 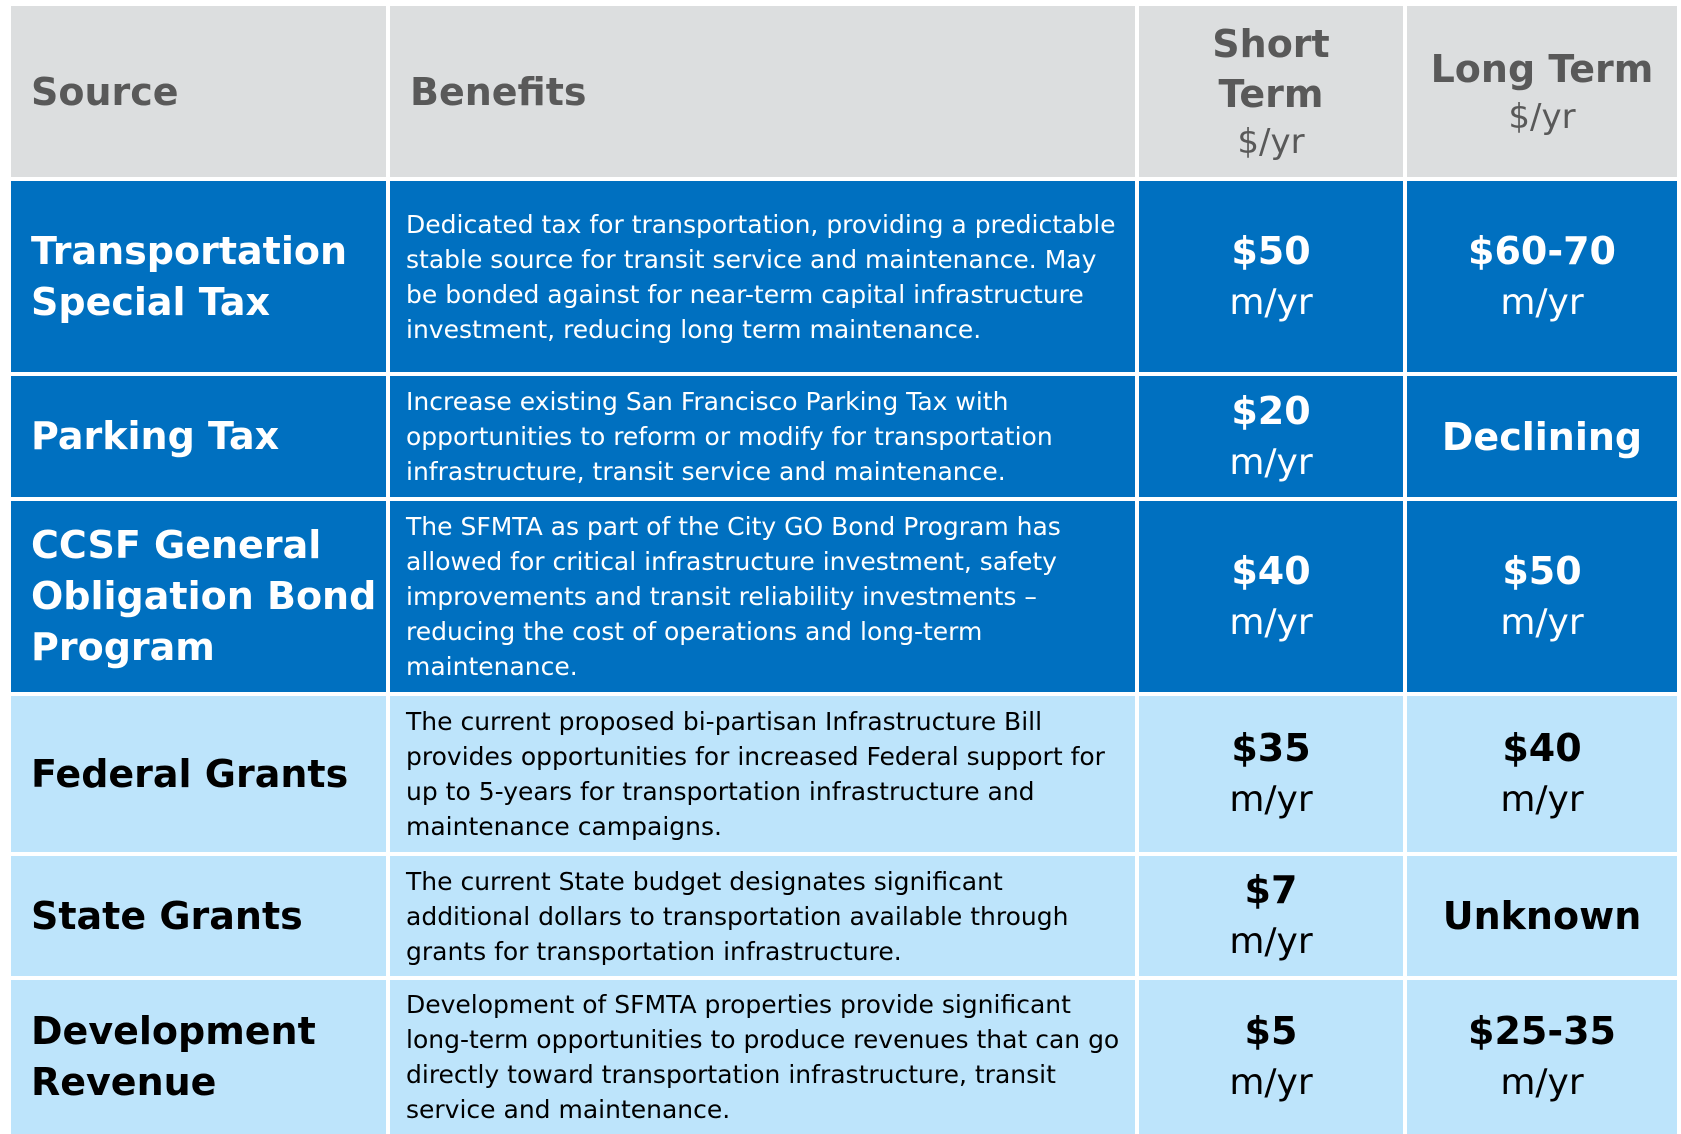 I want to click on amount: Unknown, so click(x=1542, y=916).